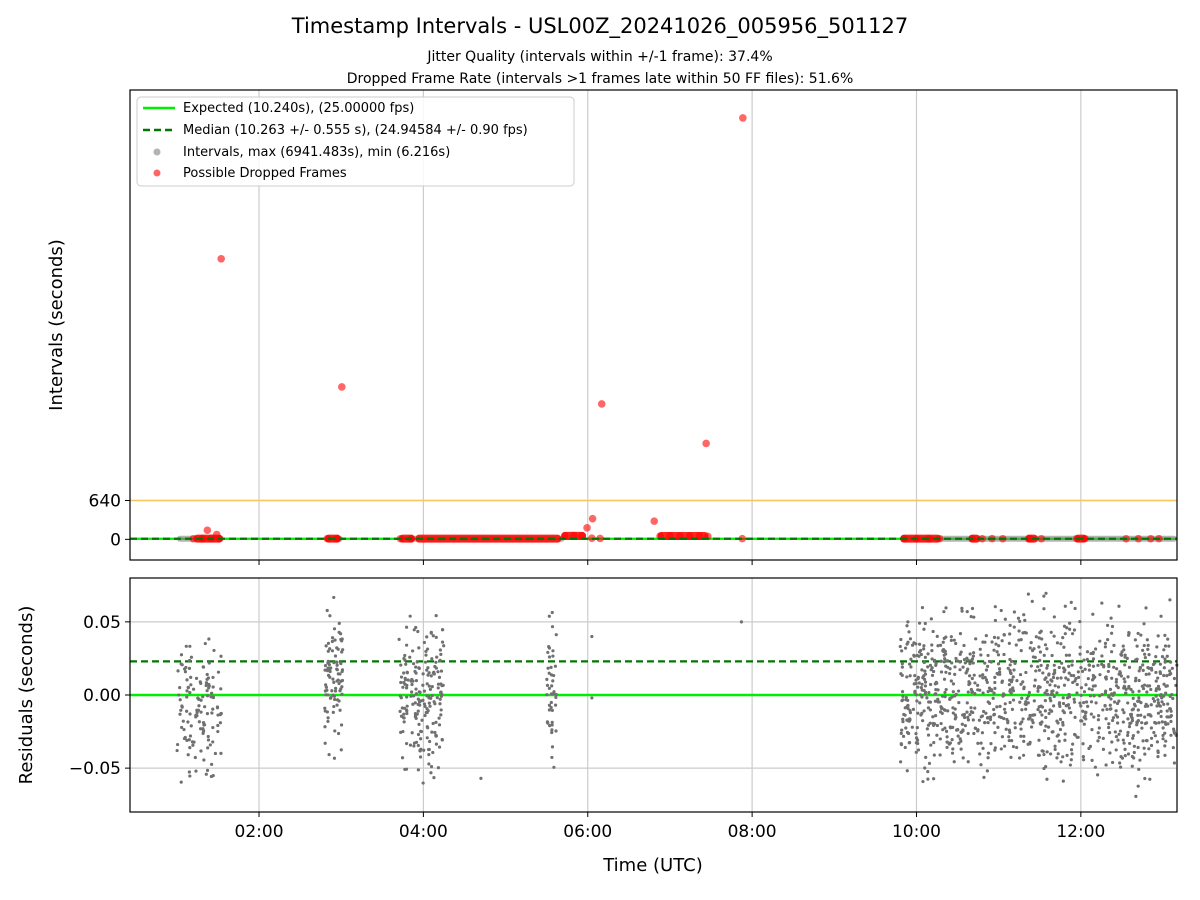 The image size is (1200, 900). Describe the element at coordinates (95, 769) in the screenshot. I see `bottom-y-tick-label: −0.05` at that location.